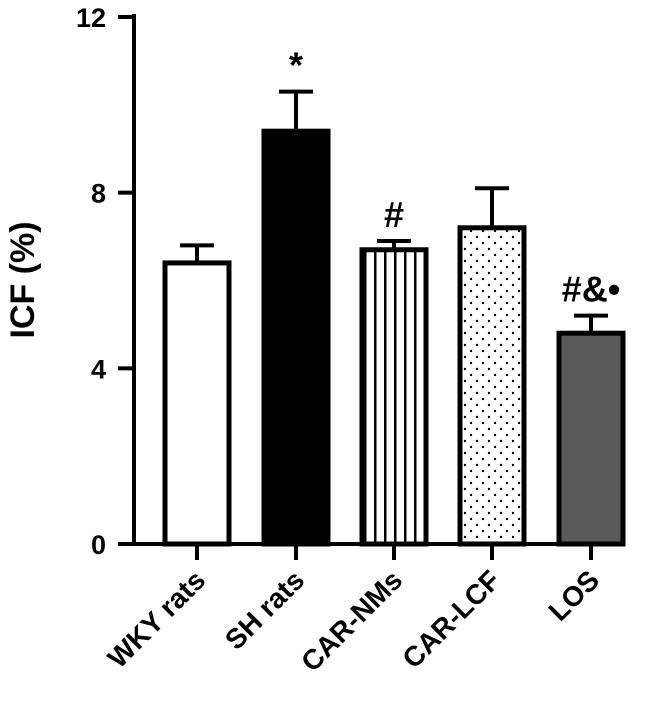 The width and height of the screenshot is (665, 728). Describe the element at coordinates (105, 281) in the screenshot. I see `y-ticks: 0 4 8 12` at that location.